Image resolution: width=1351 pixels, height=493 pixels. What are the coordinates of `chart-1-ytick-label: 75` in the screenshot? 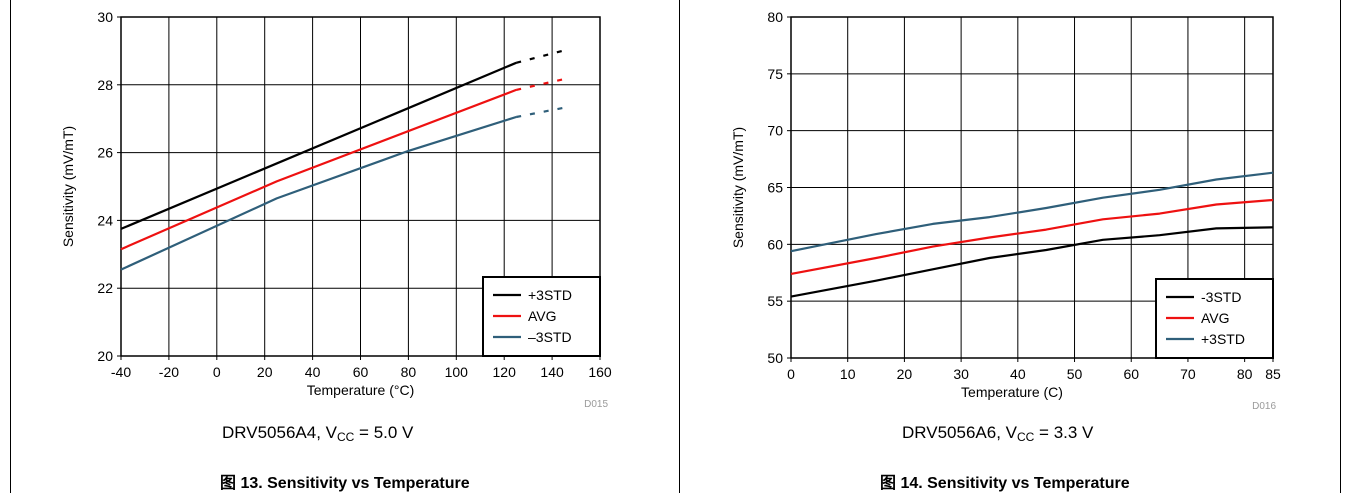 It's located at (775, 74).